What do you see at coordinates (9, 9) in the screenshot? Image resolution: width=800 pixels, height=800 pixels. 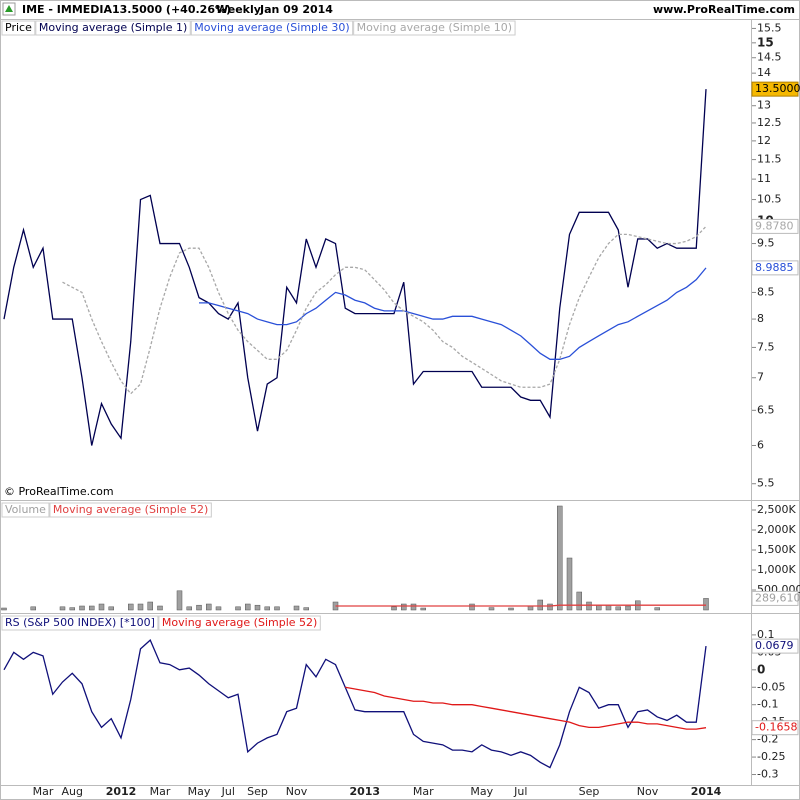 I see `app-icon` at bounding box center [9, 9].